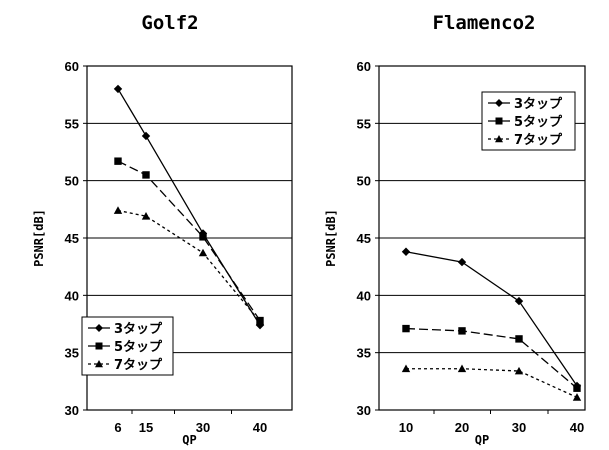 The image size is (609, 450). Describe the element at coordinates (117, 427) in the screenshot. I see `x-tick-label: 6` at that location.